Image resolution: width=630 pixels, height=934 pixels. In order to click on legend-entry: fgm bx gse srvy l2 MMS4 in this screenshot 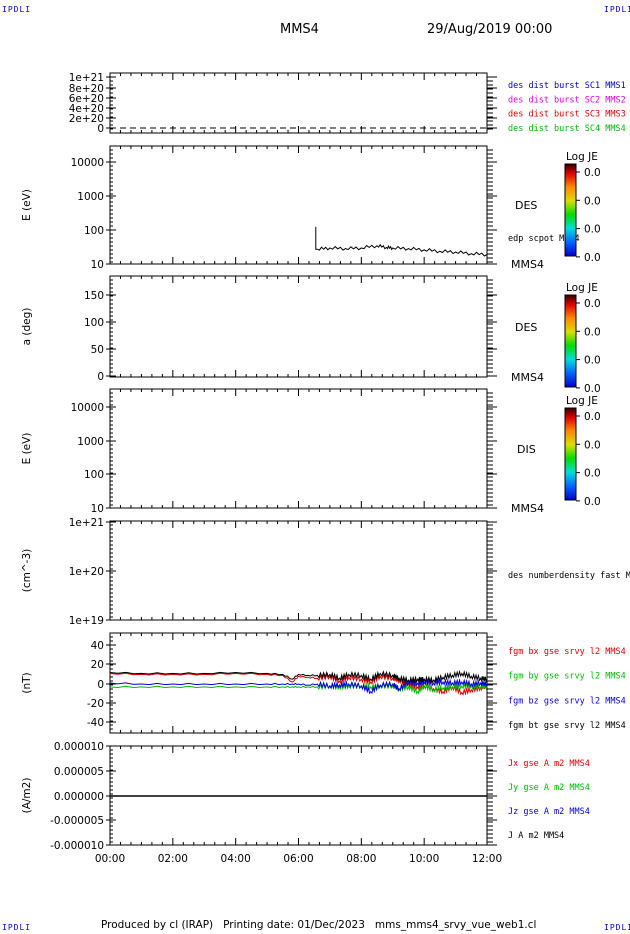, I will do `click(567, 652)`.